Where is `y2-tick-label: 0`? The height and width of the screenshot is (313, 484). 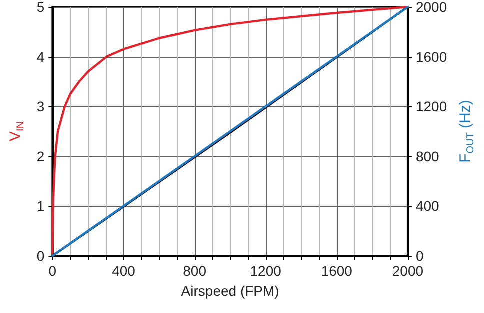 y2-tick-label: 0 is located at coordinates (420, 256).